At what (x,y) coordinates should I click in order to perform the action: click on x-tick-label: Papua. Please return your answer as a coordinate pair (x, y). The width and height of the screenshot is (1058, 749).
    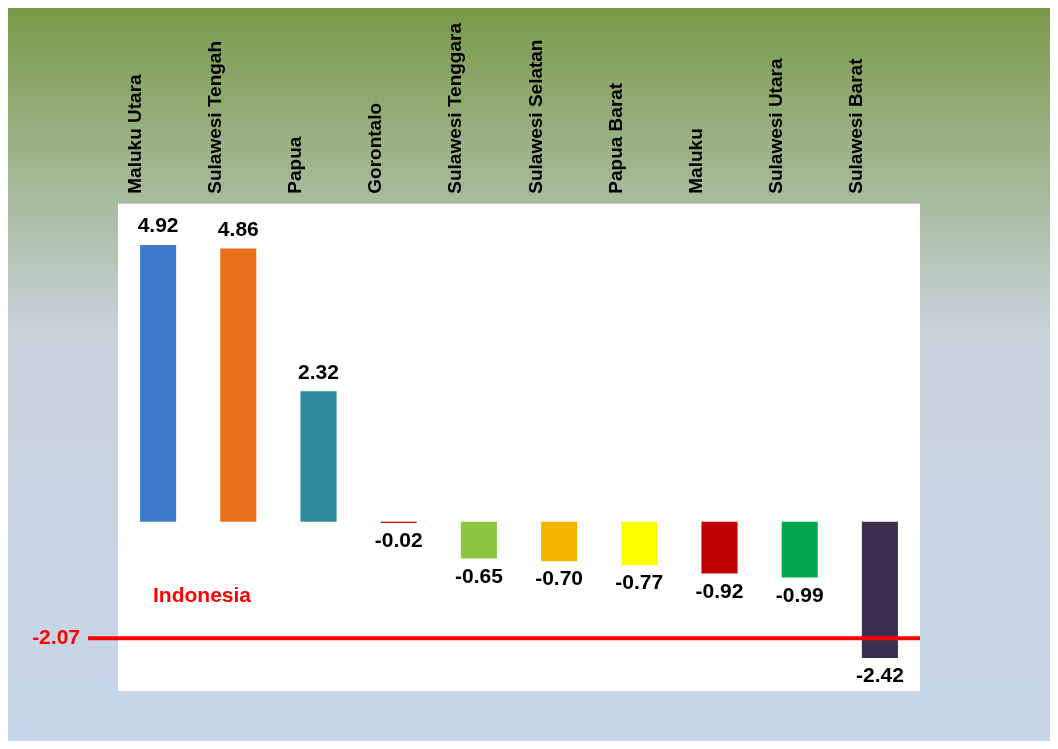
    Looking at the image, I should click on (294, 165).